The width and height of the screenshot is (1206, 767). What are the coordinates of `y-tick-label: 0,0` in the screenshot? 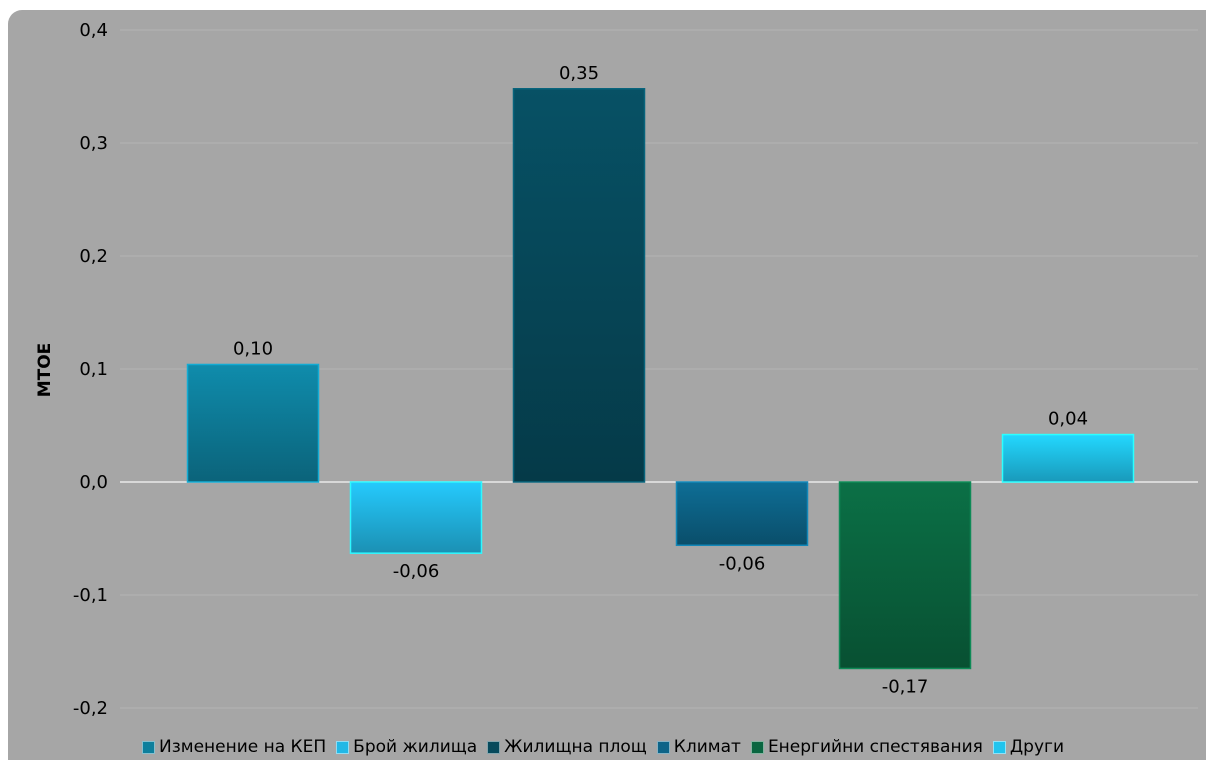 It's located at (93, 482).